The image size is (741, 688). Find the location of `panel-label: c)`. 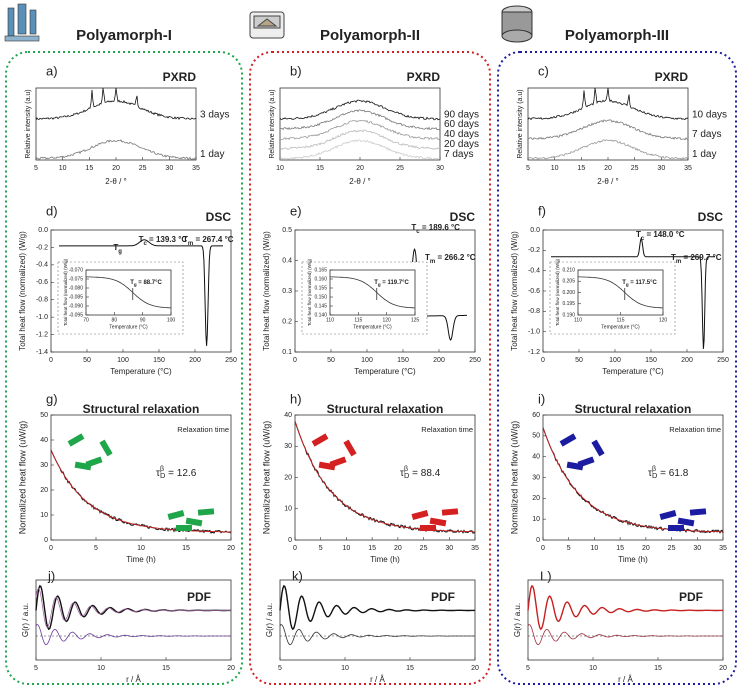

panel-label: c) is located at coordinates (543, 70).